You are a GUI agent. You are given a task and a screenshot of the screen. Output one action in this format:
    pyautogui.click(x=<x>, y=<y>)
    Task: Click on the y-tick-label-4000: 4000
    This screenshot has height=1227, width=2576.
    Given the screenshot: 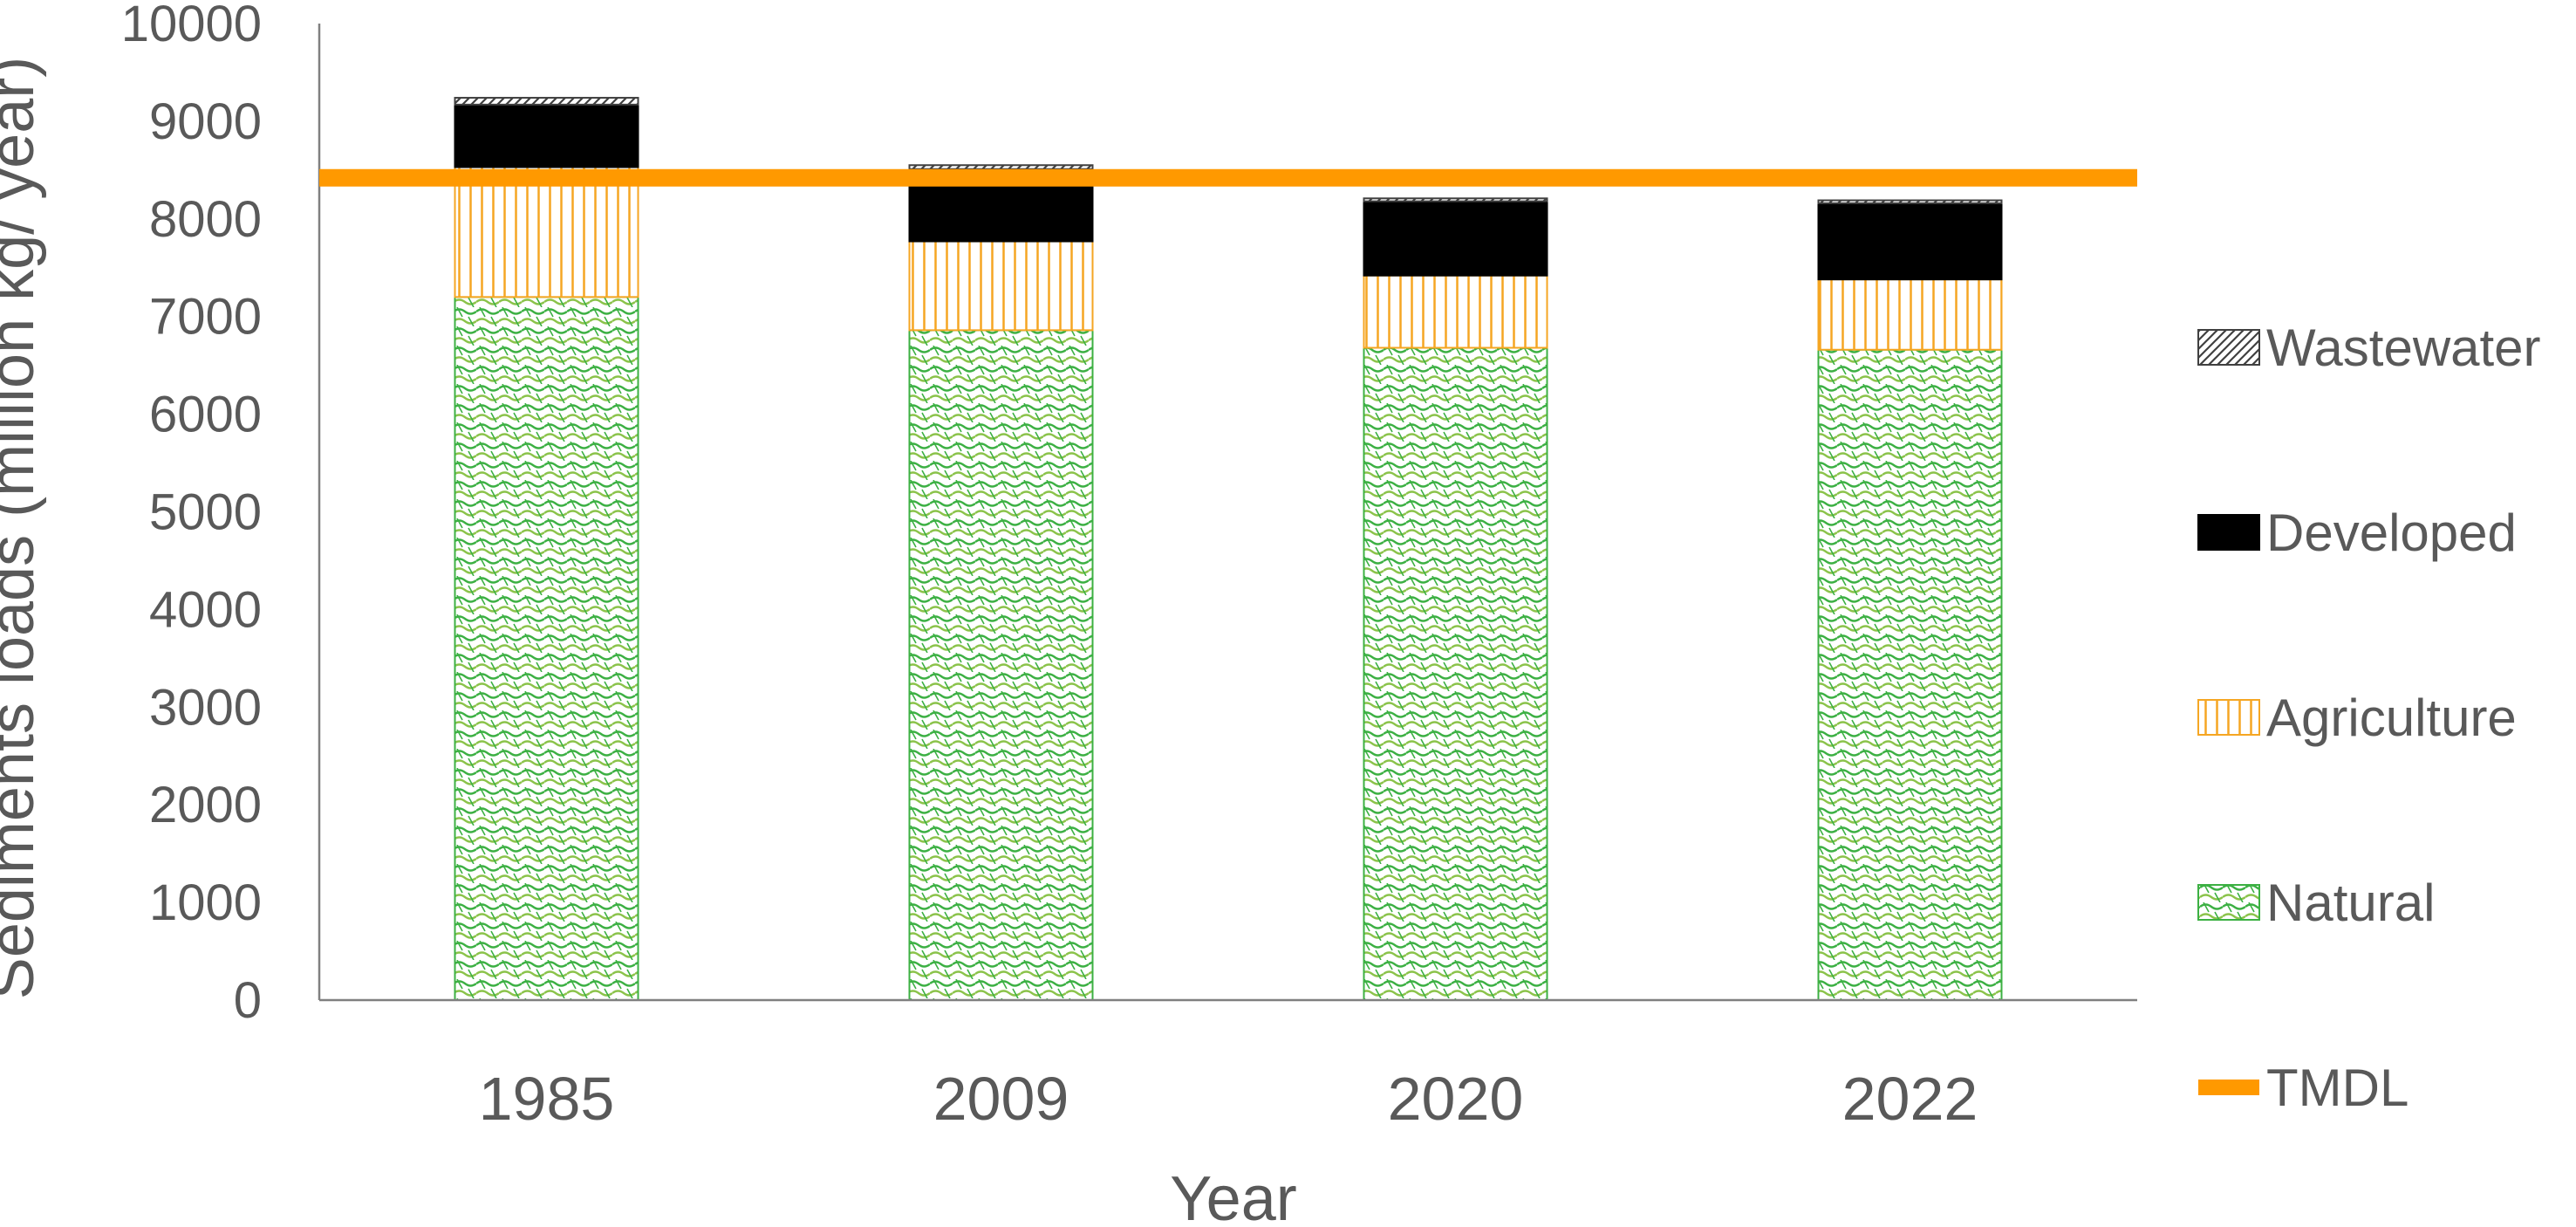 What is the action you would take?
    pyautogui.click(x=205, y=609)
    